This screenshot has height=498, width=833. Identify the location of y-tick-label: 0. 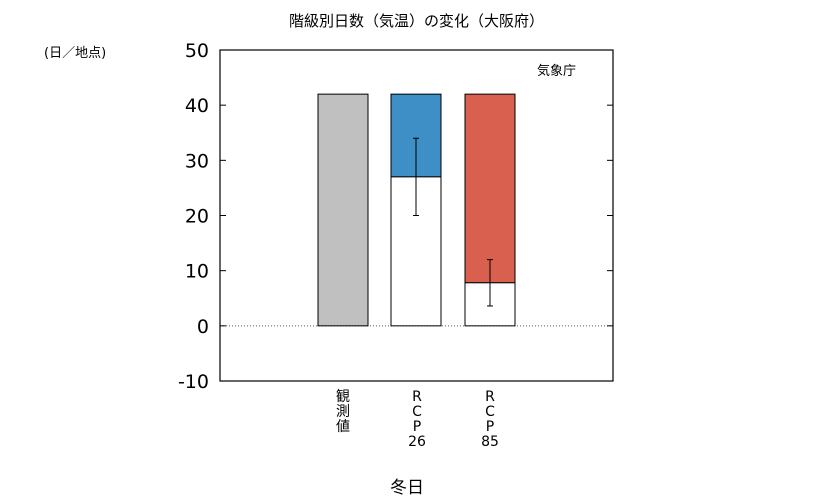
(203, 327).